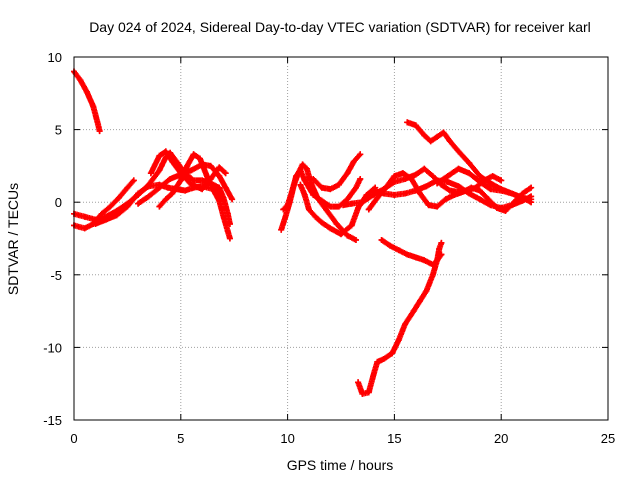  What do you see at coordinates (56, 275) in the screenshot?
I see `y-tick-label: -5` at bounding box center [56, 275].